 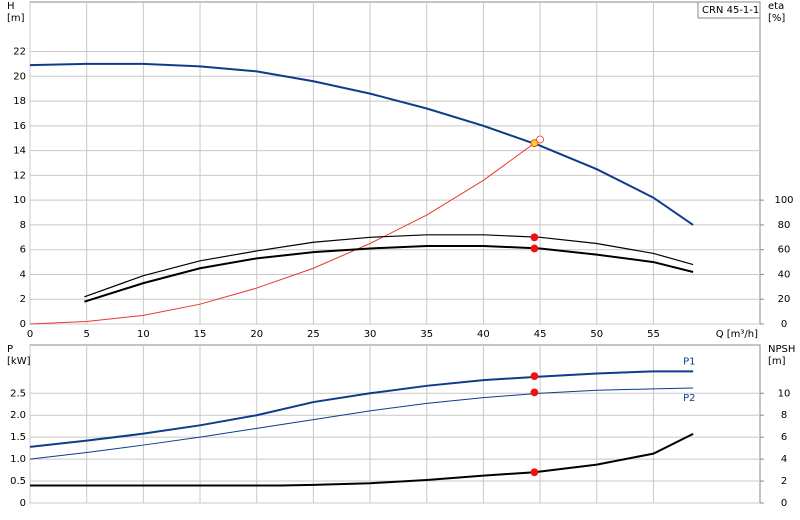 I want to click on y2-tick-label: 60, so click(x=784, y=250).